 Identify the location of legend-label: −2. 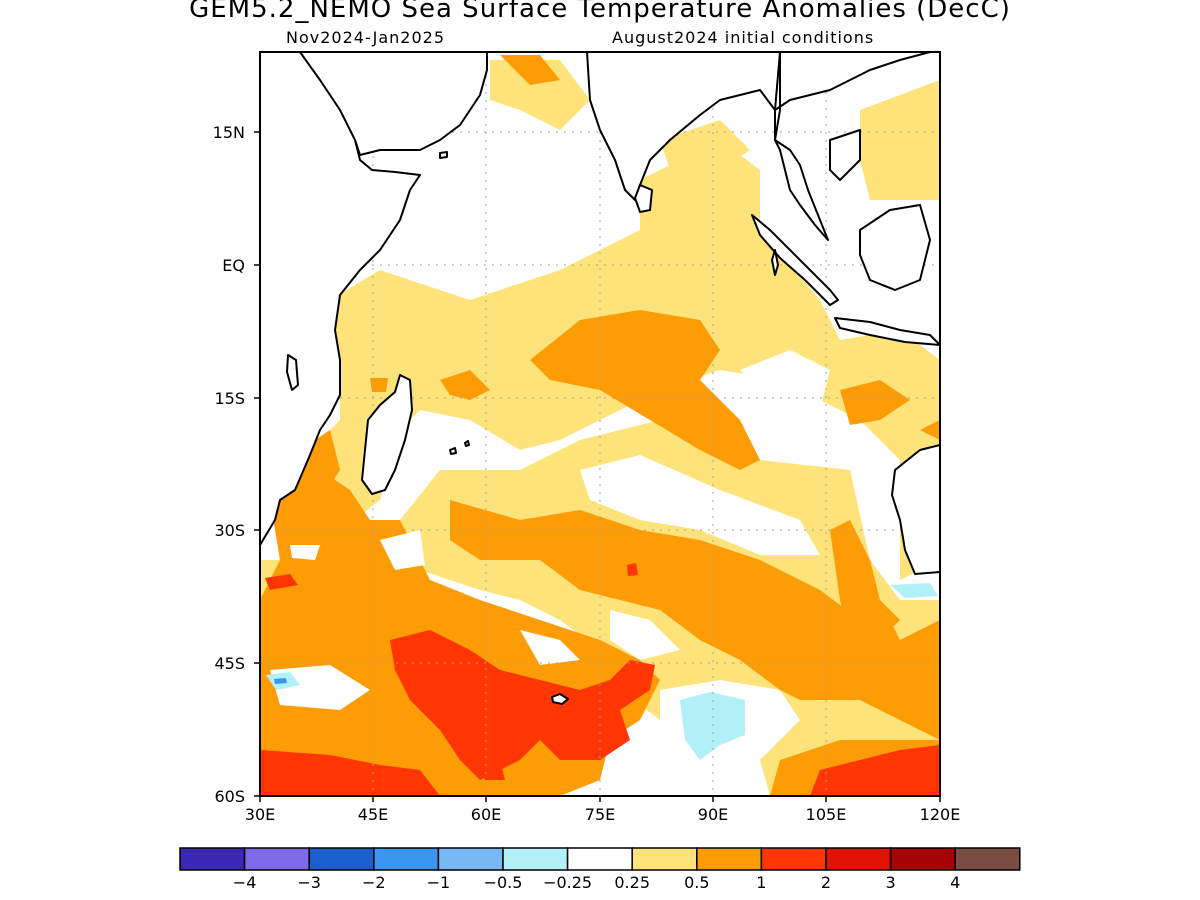
(374, 882).